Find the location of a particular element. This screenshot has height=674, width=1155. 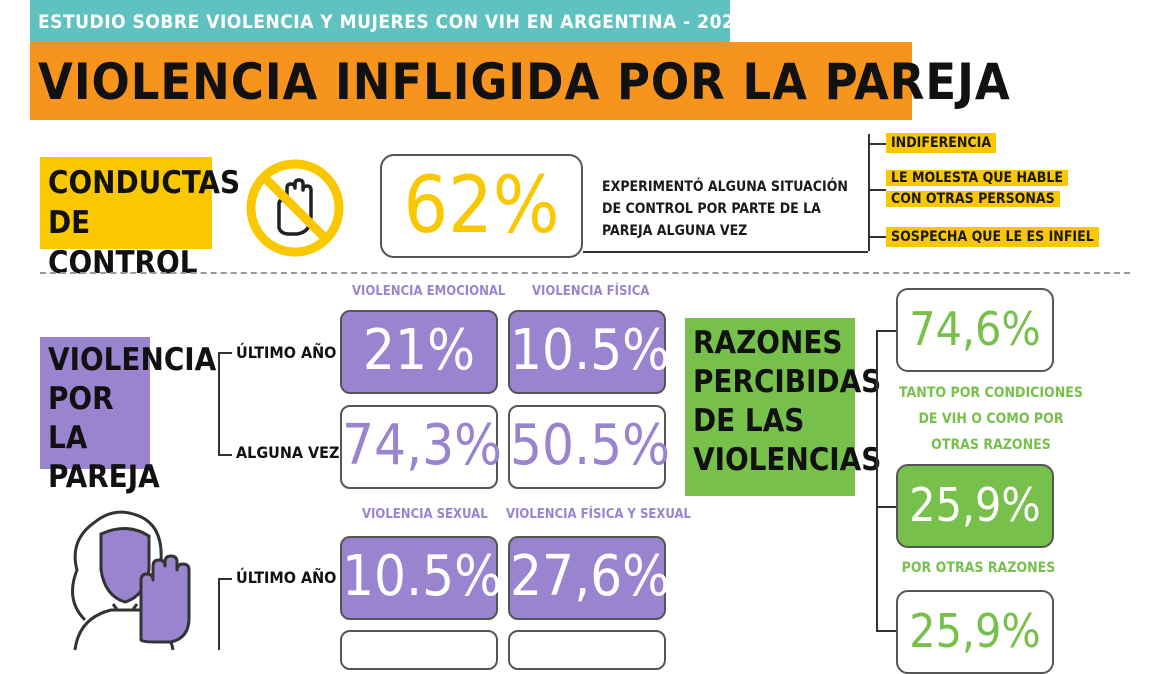

reasons-label-line: VIOLENCIAS is located at coordinates (787, 460).